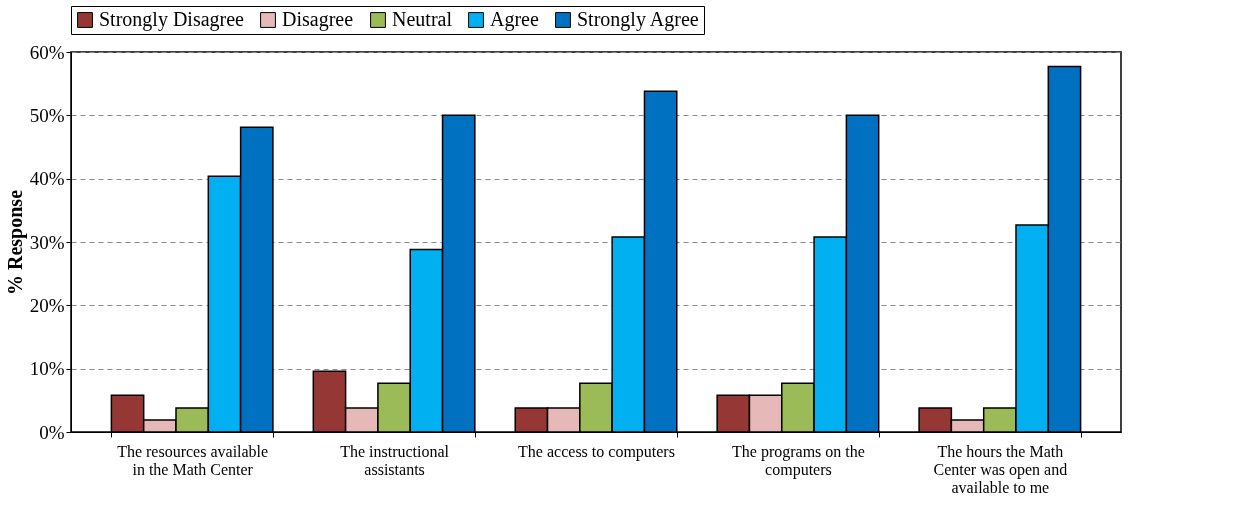  Describe the element at coordinates (798, 460) in the screenshot. I see `x-tick-label: The programs on the computers` at that location.